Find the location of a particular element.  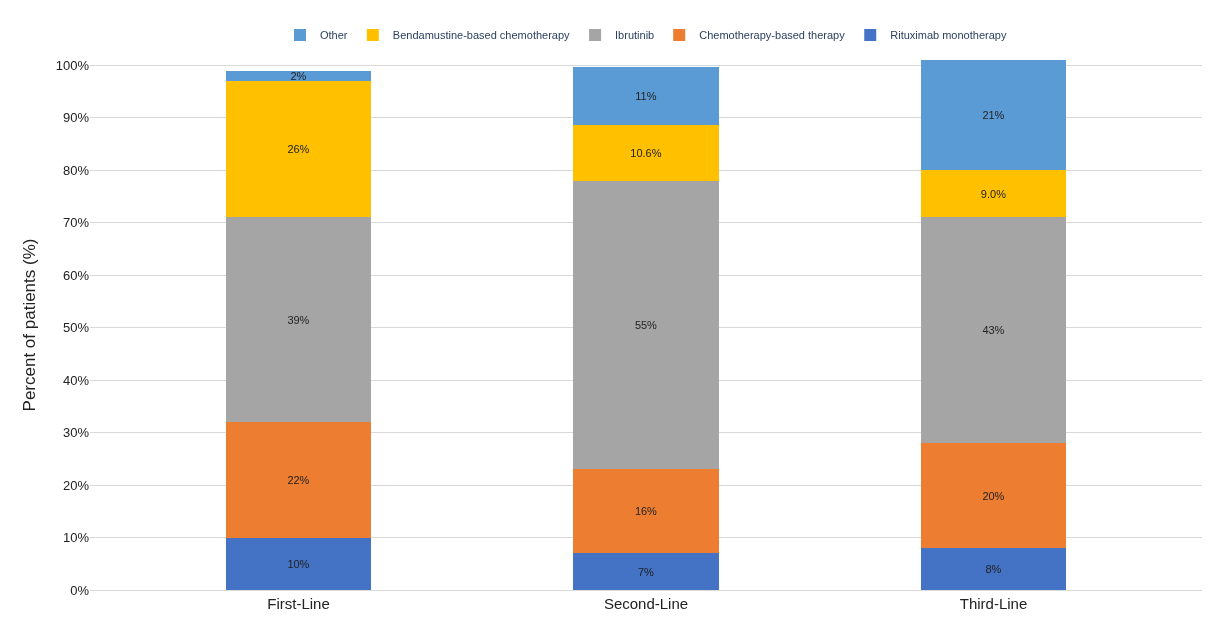

x-tick-label: Second-Line is located at coordinates (646, 603).